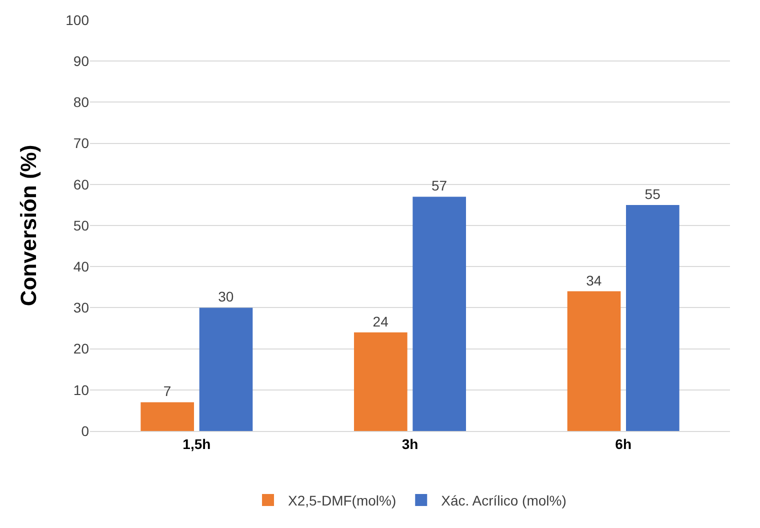 The height and width of the screenshot is (528, 760). Describe the element at coordinates (85, 430) in the screenshot. I see `y-tick-label: 0` at that location.